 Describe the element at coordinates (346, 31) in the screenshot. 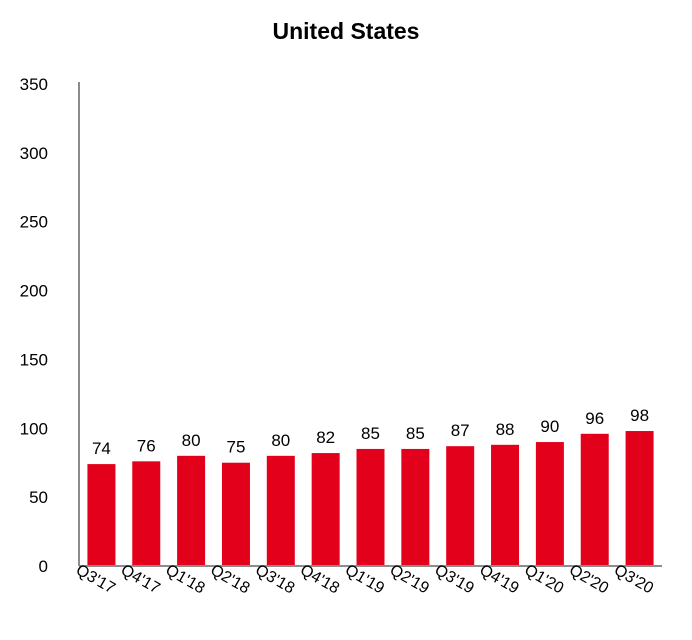

I see `chart-title: United States` at that location.